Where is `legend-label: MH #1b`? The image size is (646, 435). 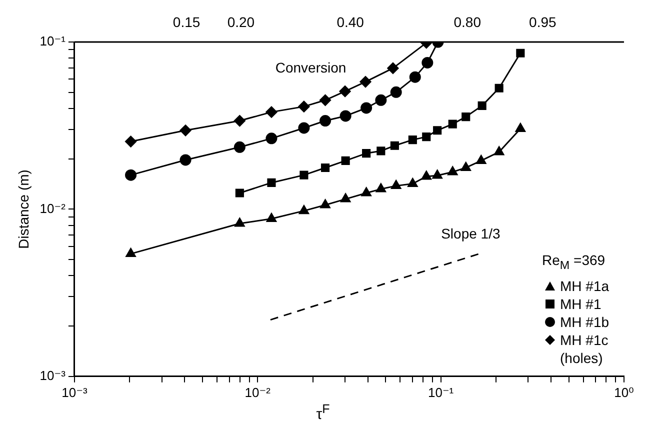
legend-label: MH #1b is located at coordinates (585, 322).